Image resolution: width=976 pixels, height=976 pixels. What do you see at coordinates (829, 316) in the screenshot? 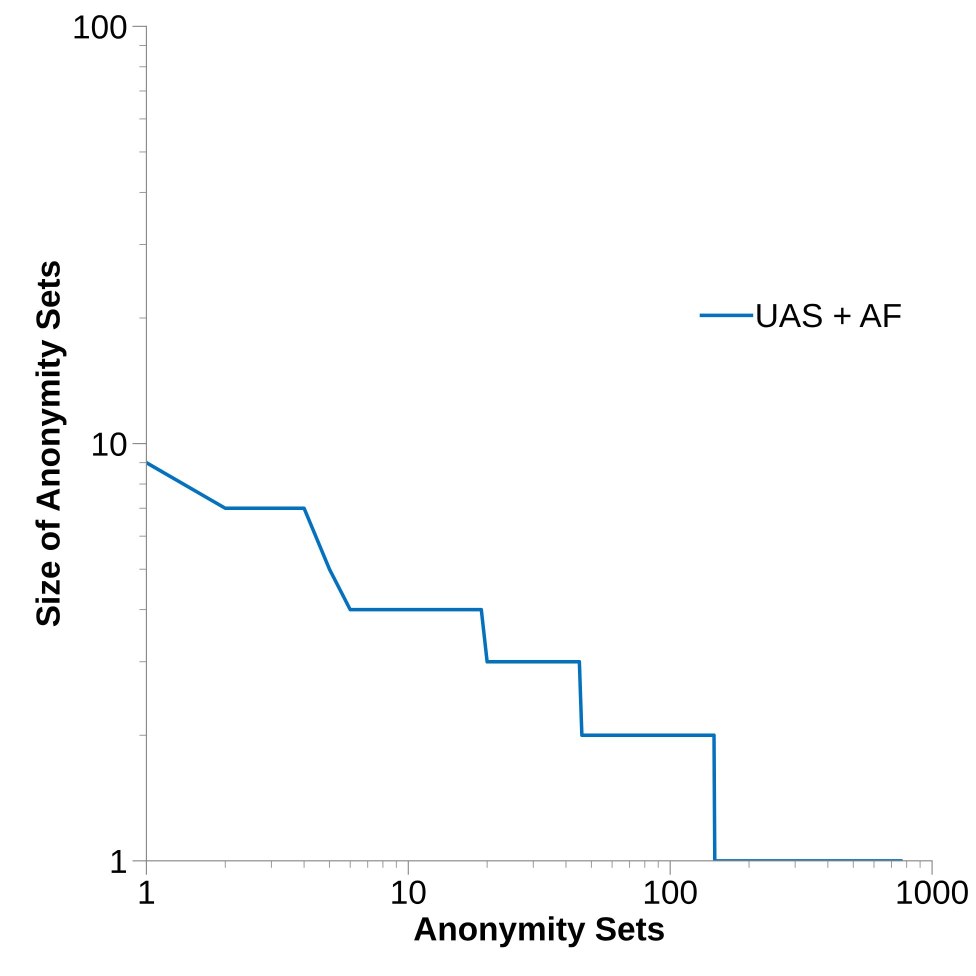
I see `legend-label: UAS + AF` at bounding box center [829, 316].